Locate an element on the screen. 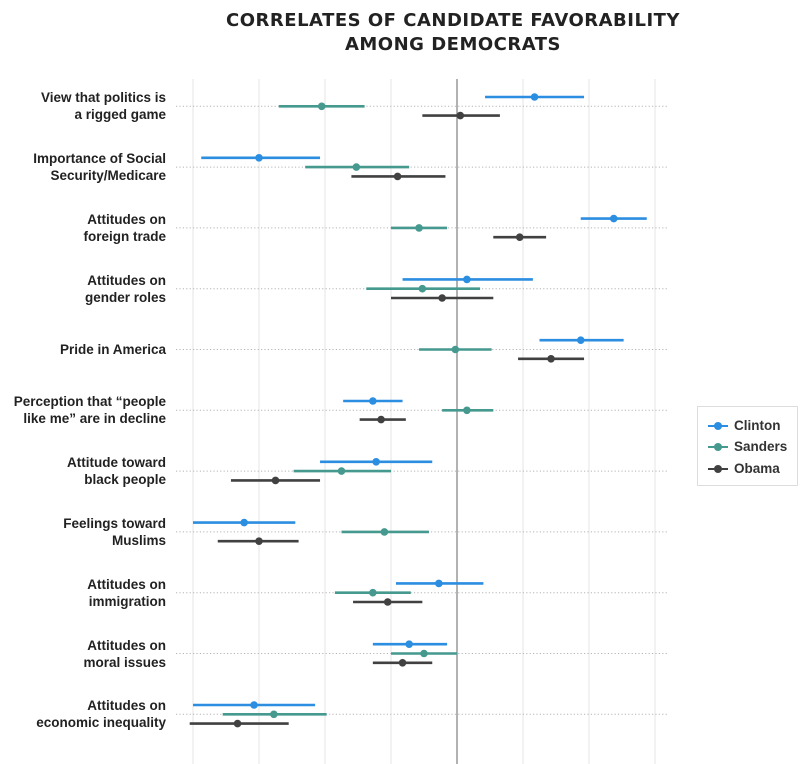  category-label-line: moral issues is located at coordinates (124, 662).